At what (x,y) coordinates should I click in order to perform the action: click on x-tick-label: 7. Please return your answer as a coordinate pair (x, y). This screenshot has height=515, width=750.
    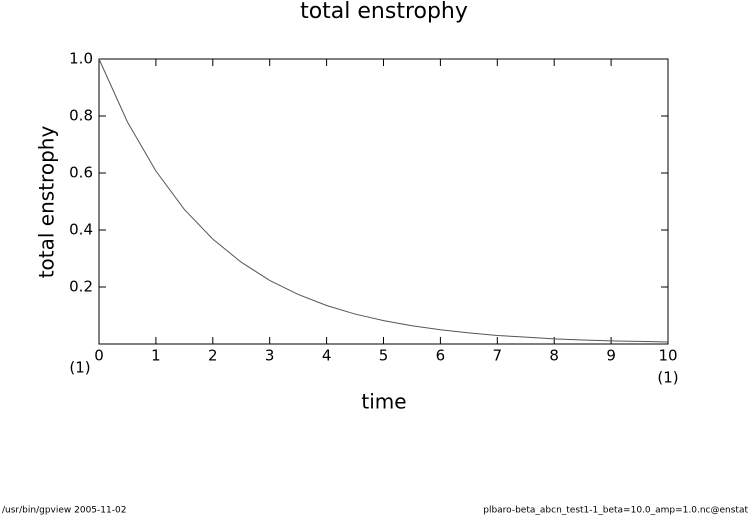
    Looking at the image, I should click on (498, 356).